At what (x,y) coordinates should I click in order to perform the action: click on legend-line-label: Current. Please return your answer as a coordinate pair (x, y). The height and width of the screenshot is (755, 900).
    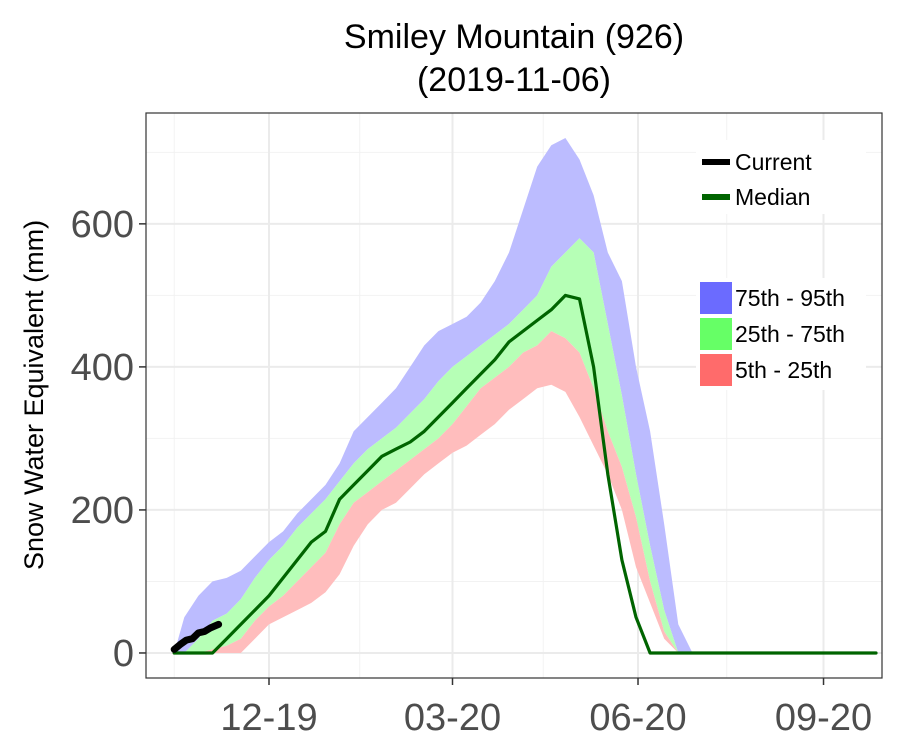
    Looking at the image, I should click on (773, 162).